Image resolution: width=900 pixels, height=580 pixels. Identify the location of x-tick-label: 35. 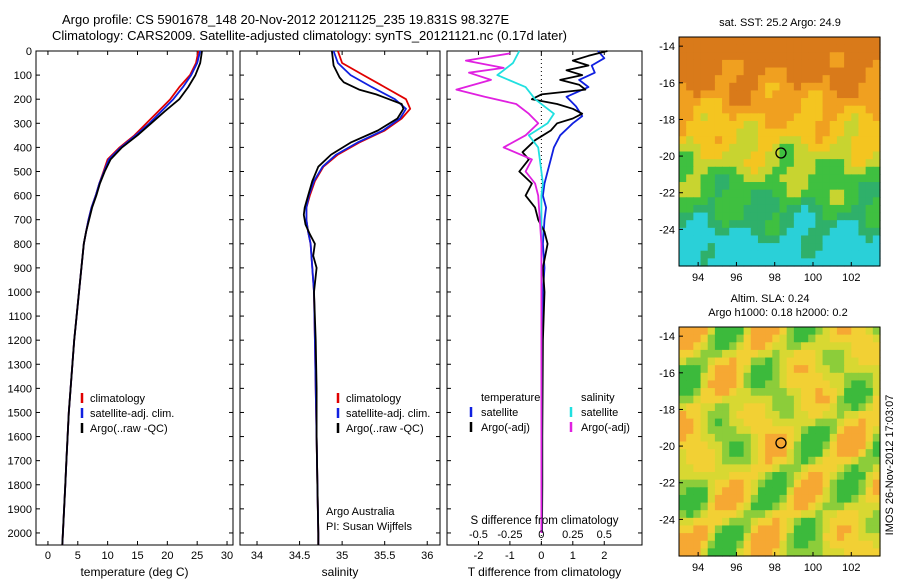
(342, 556).